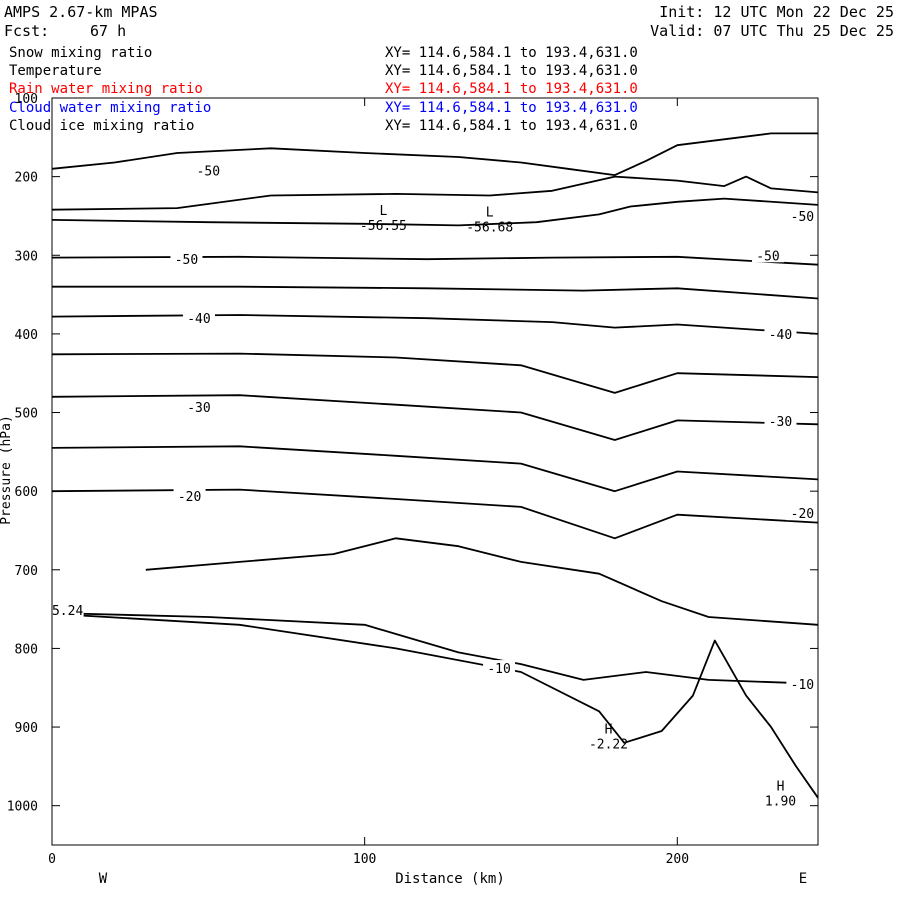 This screenshot has width=900, height=900. I want to click on y-axis-label: Pressure (hPa), so click(7, 470).